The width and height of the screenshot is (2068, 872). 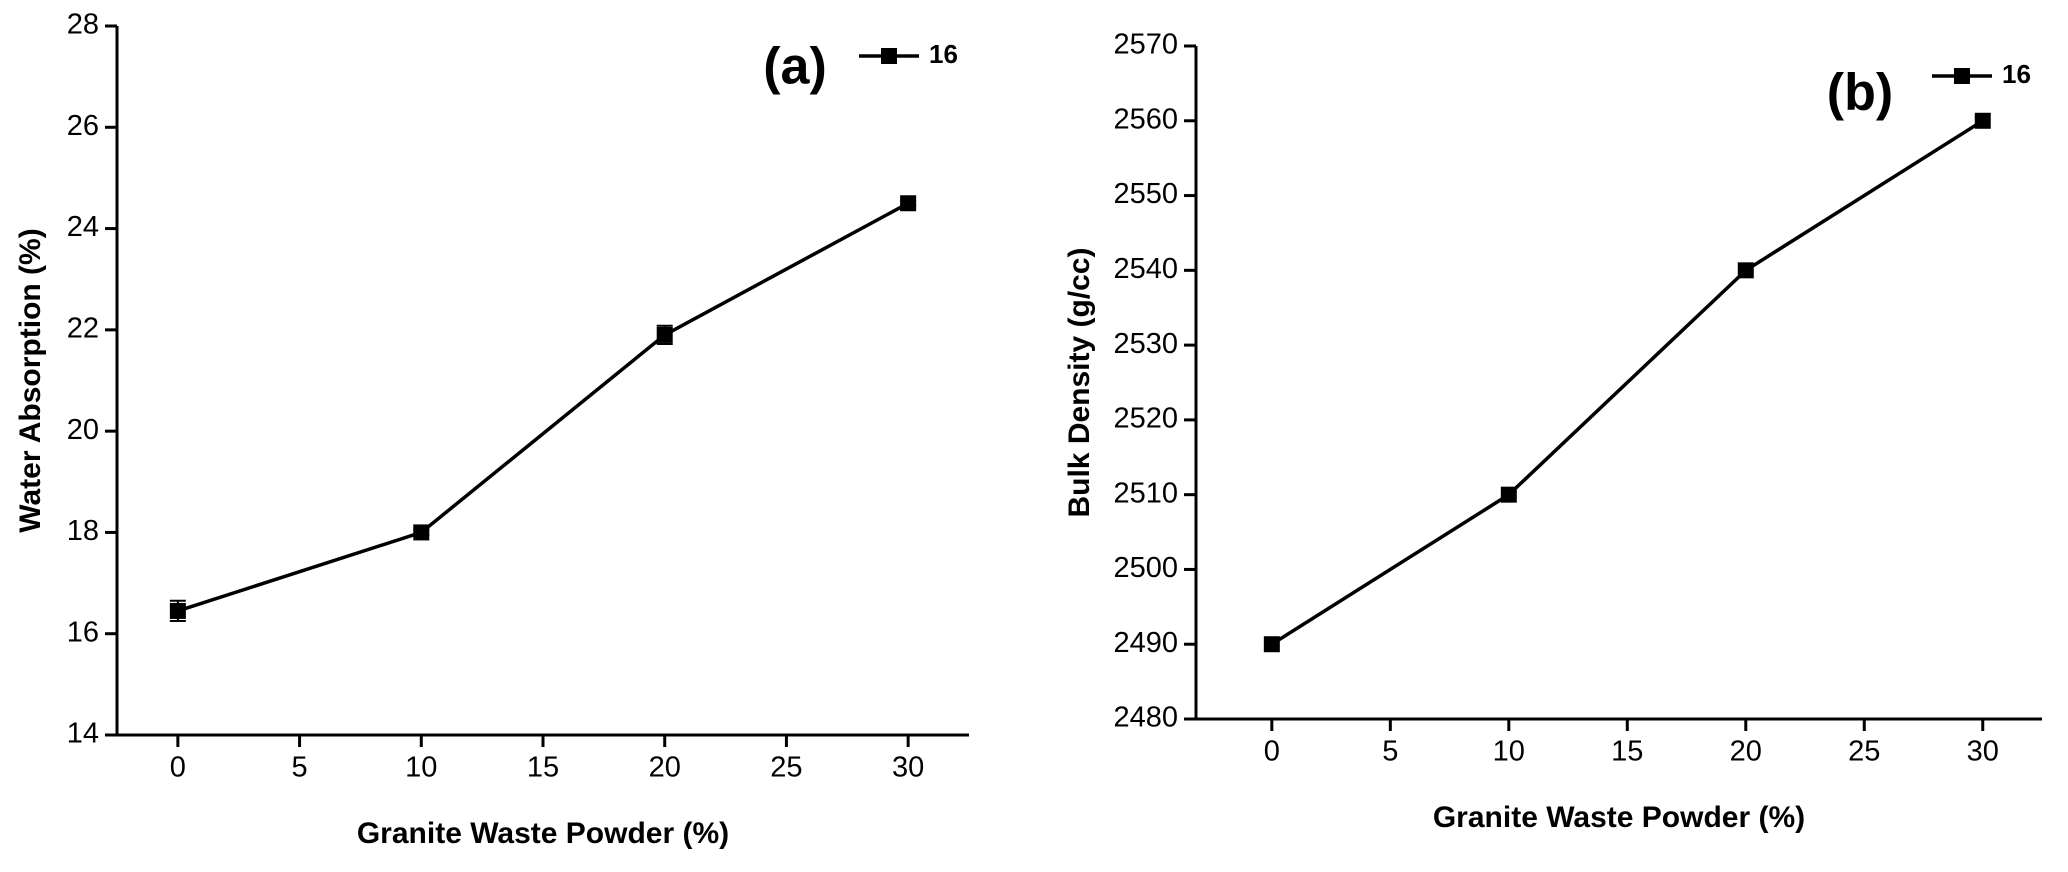 What do you see at coordinates (30, 380) in the screenshot?
I see `y-axis-title: Water Absorption (%)` at bounding box center [30, 380].